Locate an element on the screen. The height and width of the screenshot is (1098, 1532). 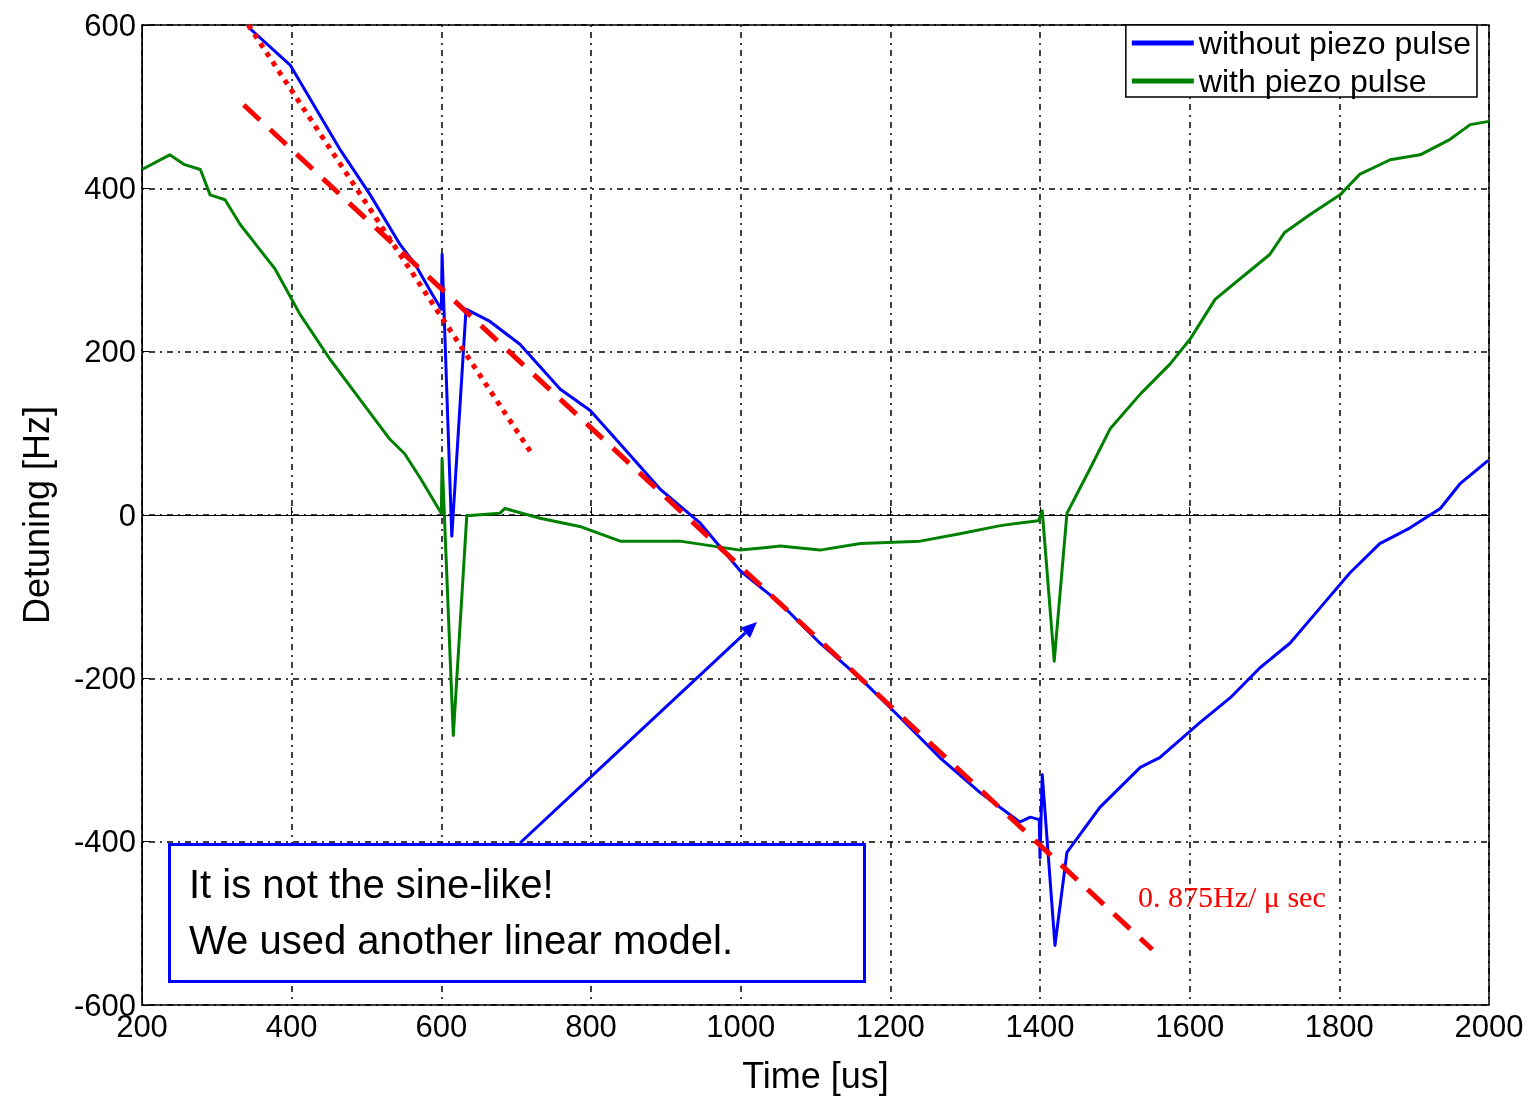
annotation: It is not the sine-like! We used another linear model. is located at coordinates (461, 912).